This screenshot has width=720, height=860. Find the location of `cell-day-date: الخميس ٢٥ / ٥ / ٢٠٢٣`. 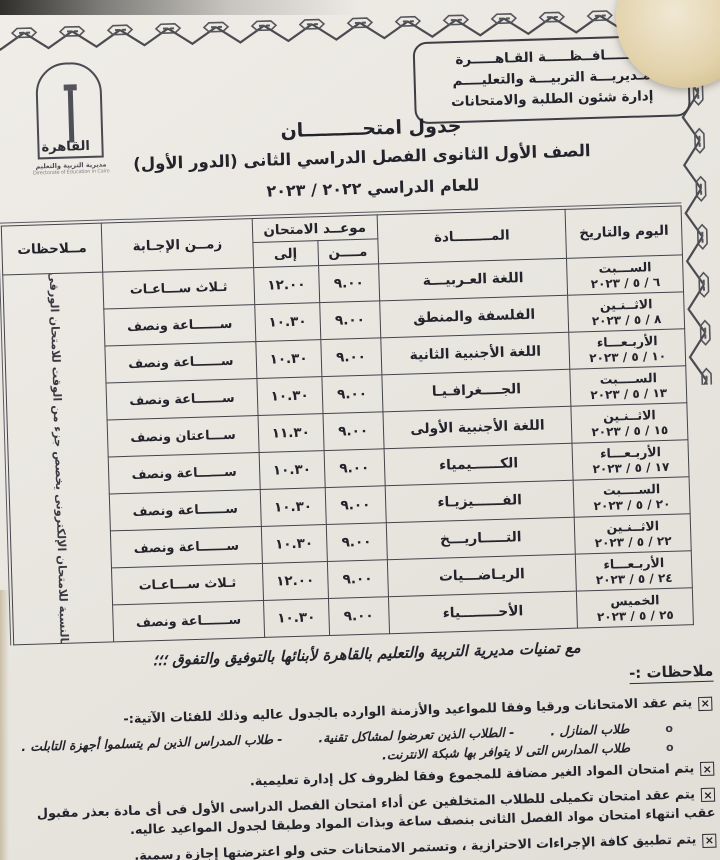

cell-day-date: الخميس ٢٥ / ٥ / ٢٠٢٣ is located at coordinates (635, 608).